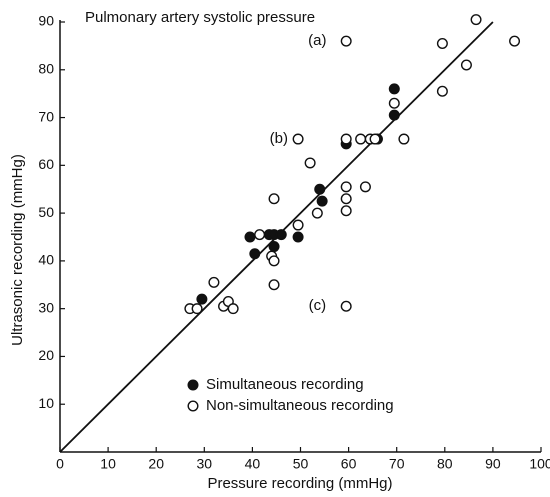  I want to click on legend-label: Non-simultaneous recording, so click(300, 405).